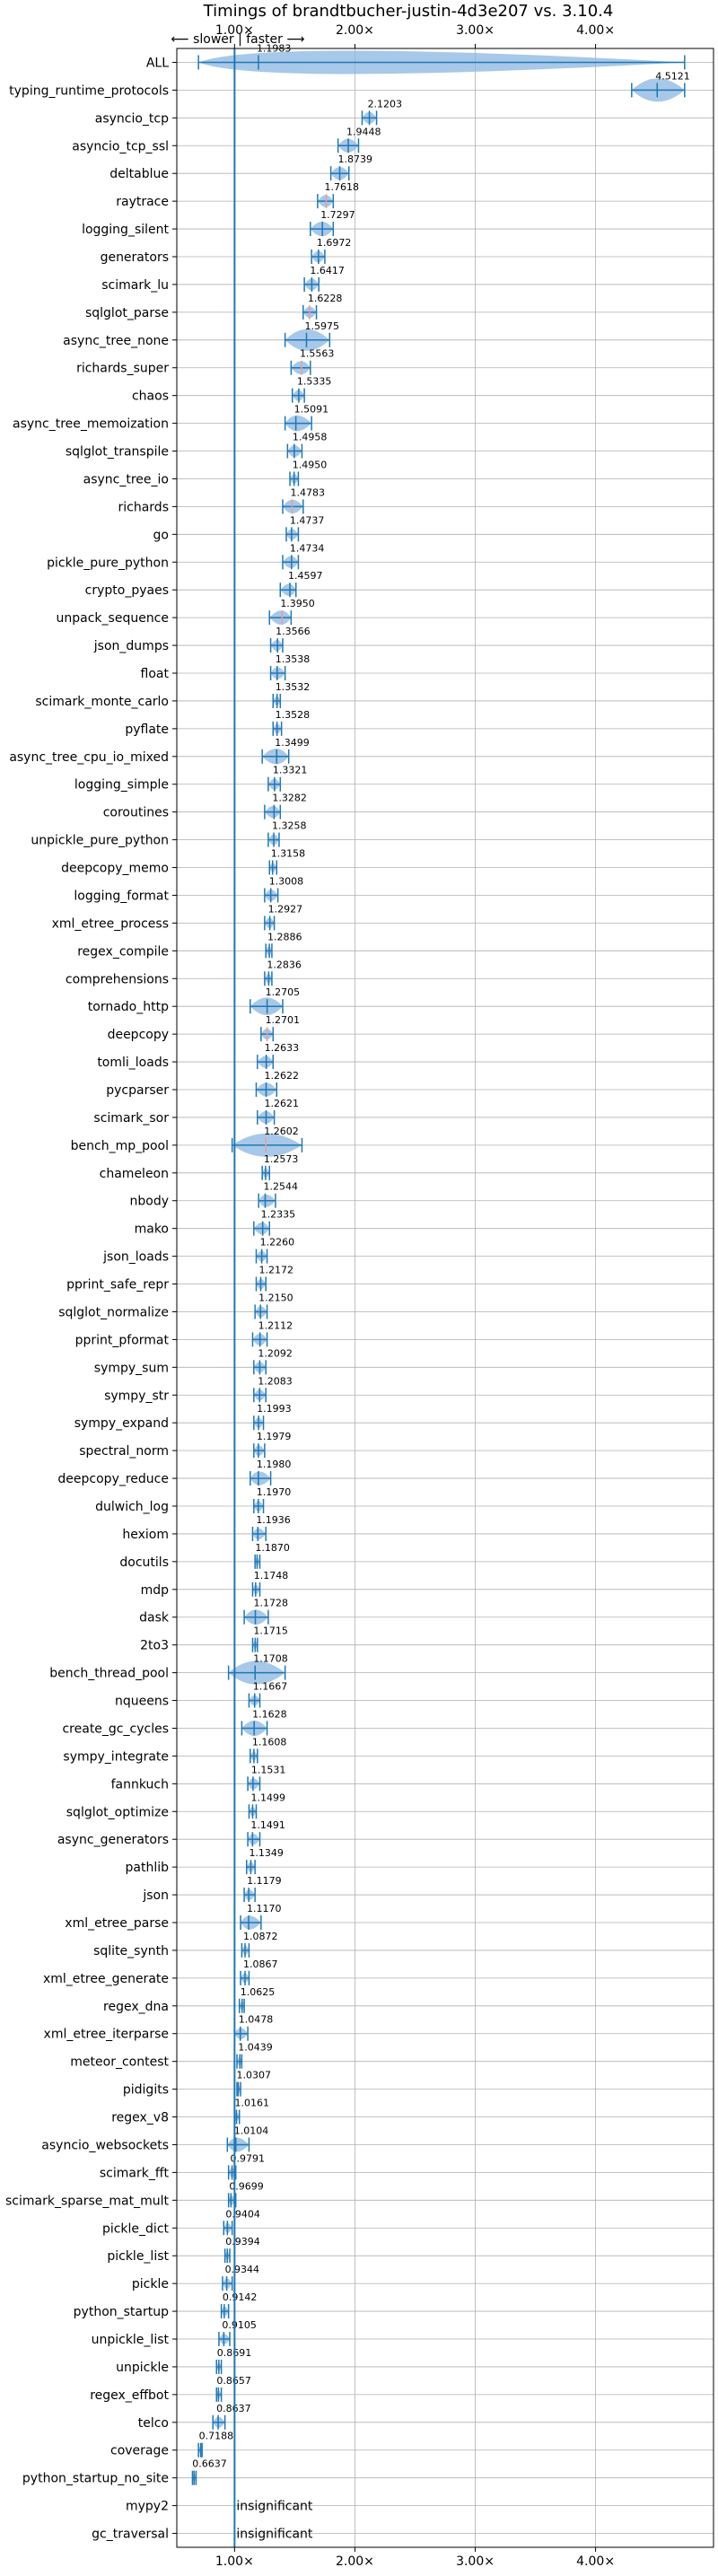 The width and height of the screenshot is (718, 2576). Describe the element at coordinates (133, 1063) in the screenshot. I see `category-label: tomli_loads` at that location.